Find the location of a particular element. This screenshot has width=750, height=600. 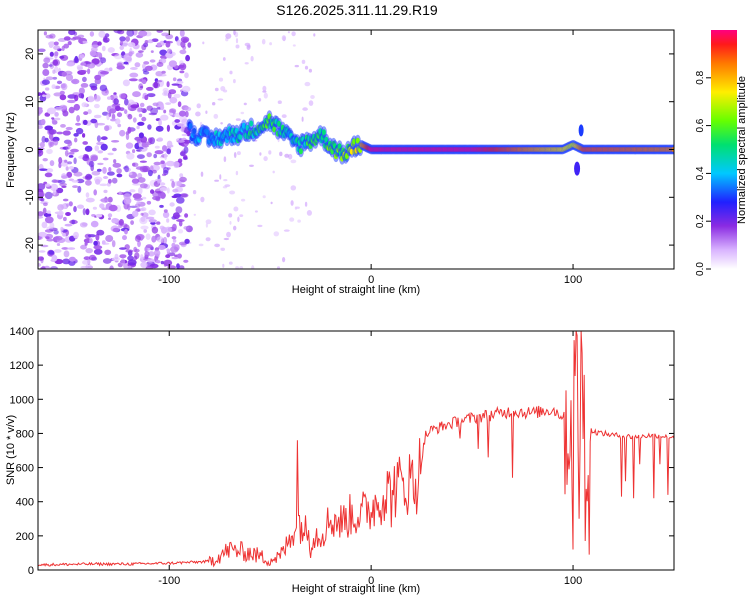

y-tick-label: 0 is located at coordinates (31, 571).